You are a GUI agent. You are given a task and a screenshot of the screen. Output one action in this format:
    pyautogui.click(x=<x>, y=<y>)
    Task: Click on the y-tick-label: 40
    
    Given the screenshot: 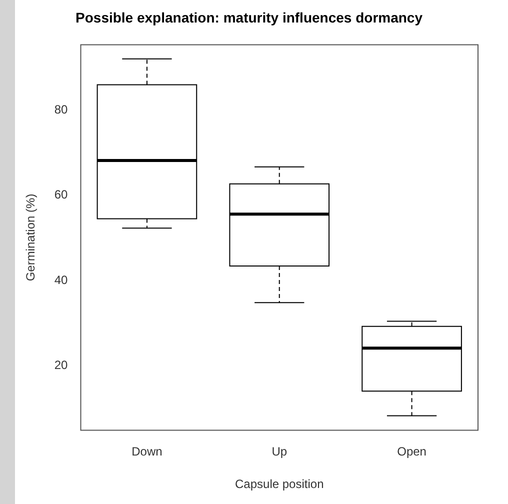 What is the action you would take?
    pyautogui.click(x=61, y=279)
    